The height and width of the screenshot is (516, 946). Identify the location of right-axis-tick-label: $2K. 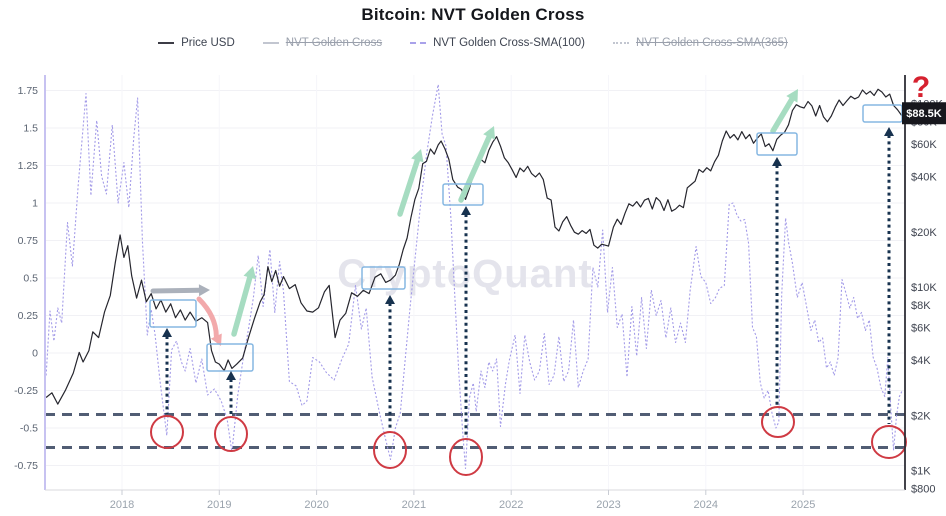
(921, 416).